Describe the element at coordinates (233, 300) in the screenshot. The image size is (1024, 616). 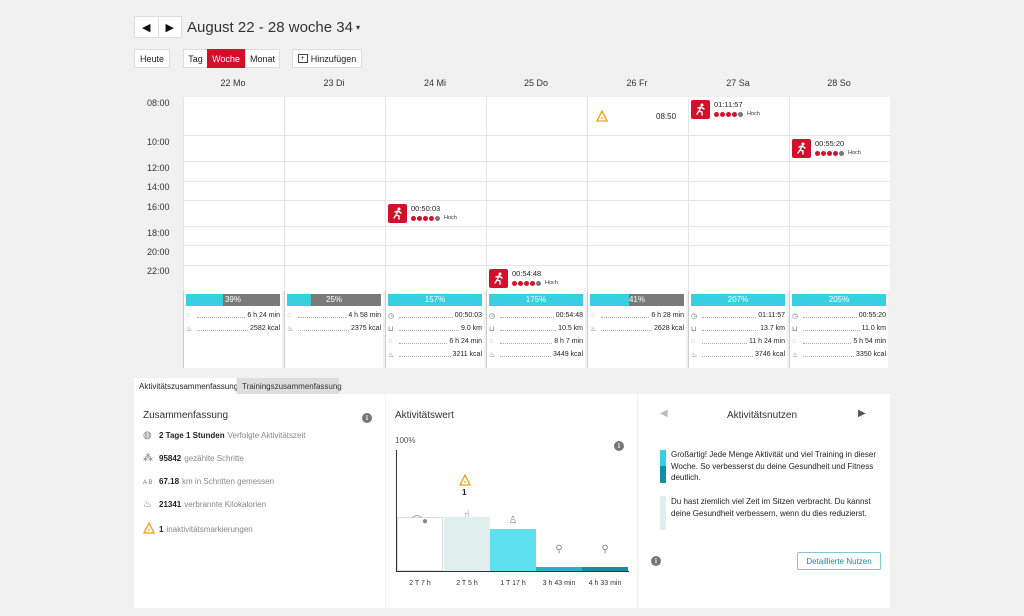
I see `activity-bar: 39%` at that location.